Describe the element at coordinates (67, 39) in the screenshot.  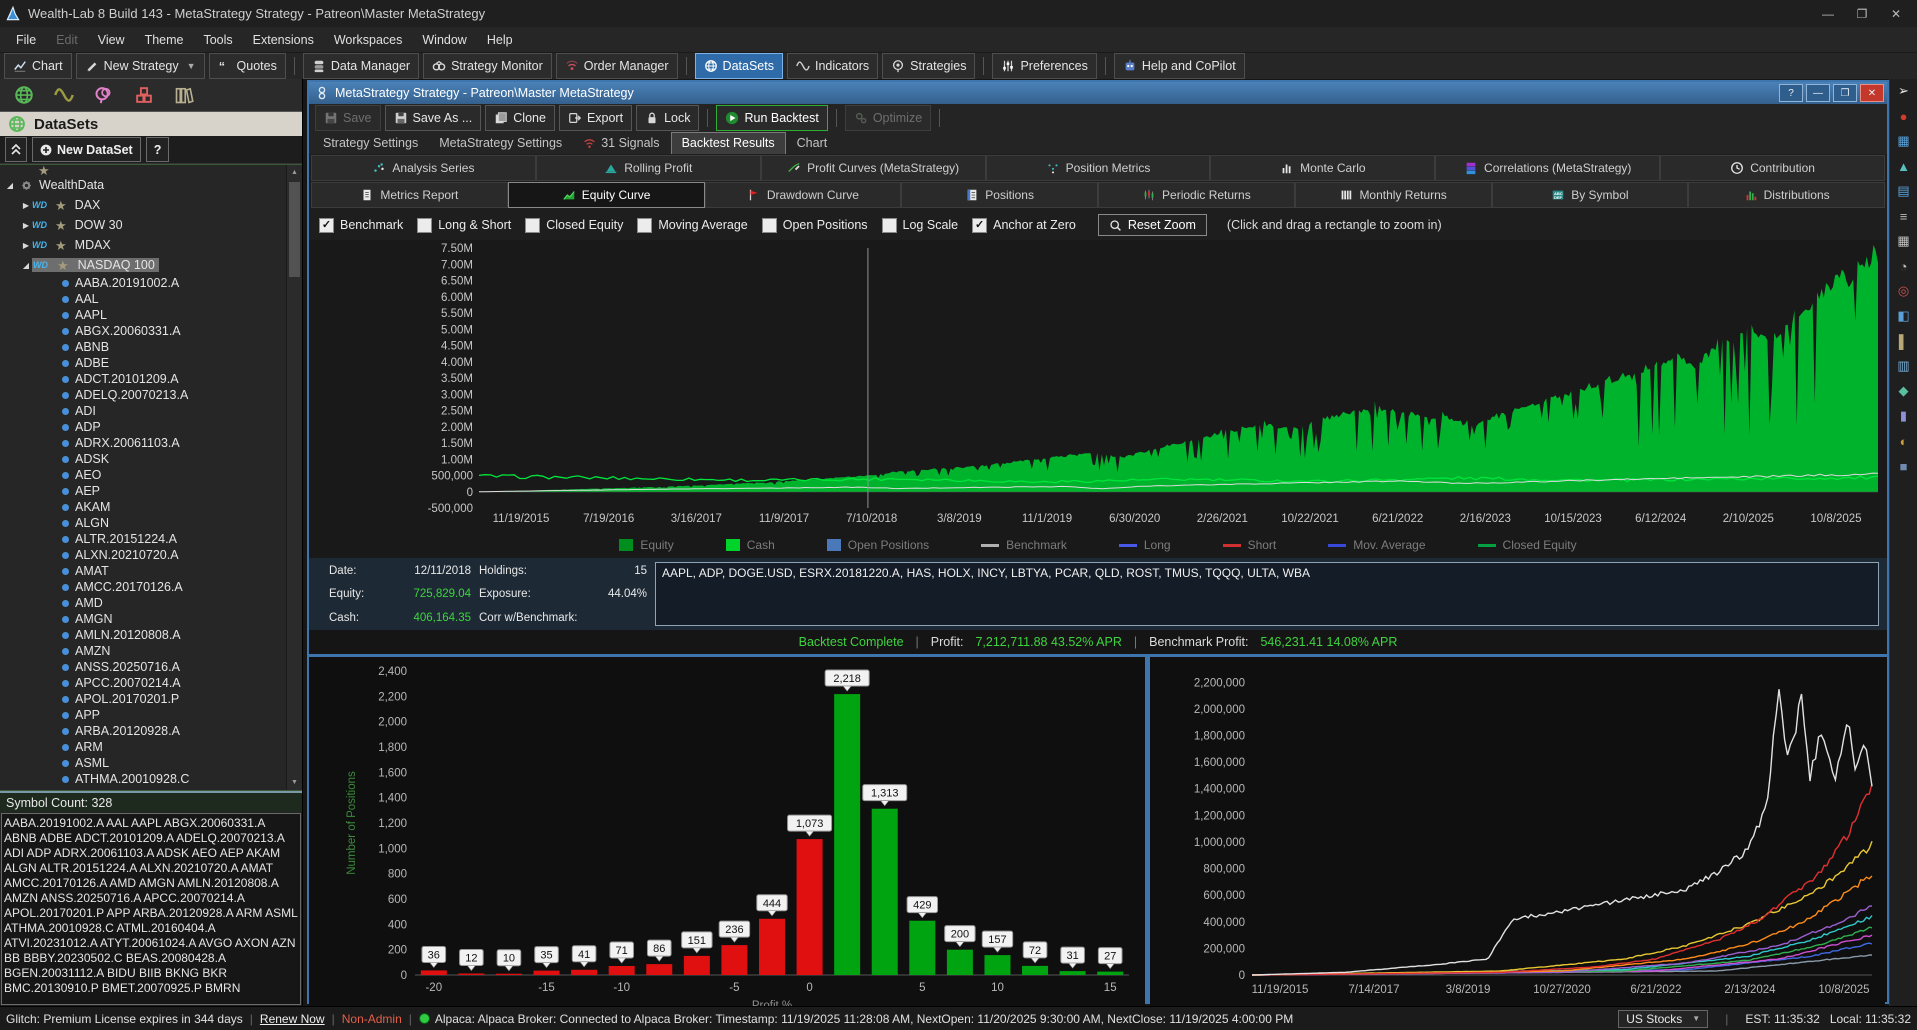
I see `menu-edit: Edit` at that location.